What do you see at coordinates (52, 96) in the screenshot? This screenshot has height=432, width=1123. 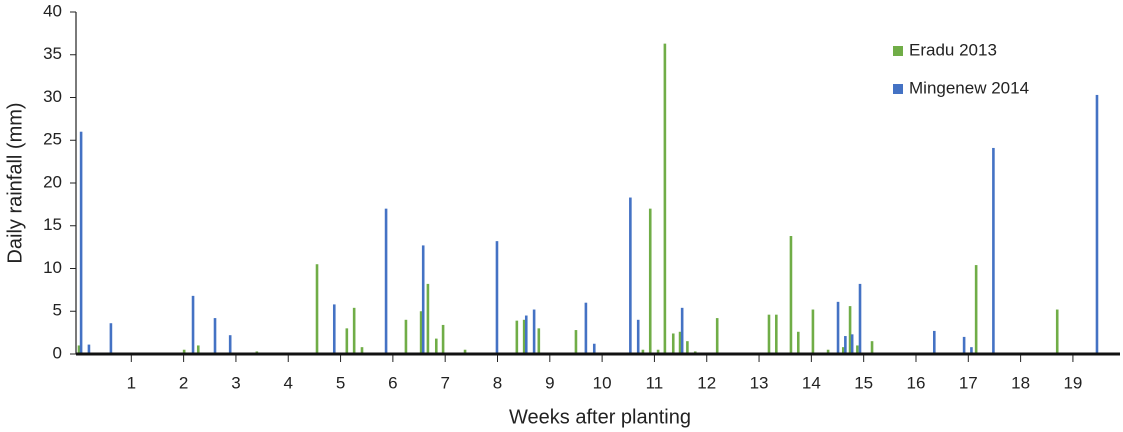 I see `y-tick-label: 30` at bounding box center [52, 96].